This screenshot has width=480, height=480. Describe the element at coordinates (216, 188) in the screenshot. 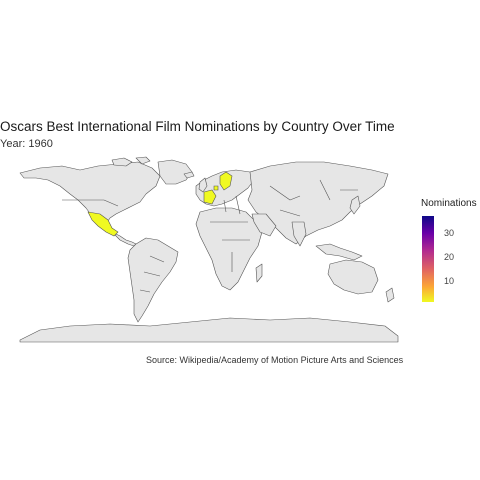

I see `country-denmark` at that location.